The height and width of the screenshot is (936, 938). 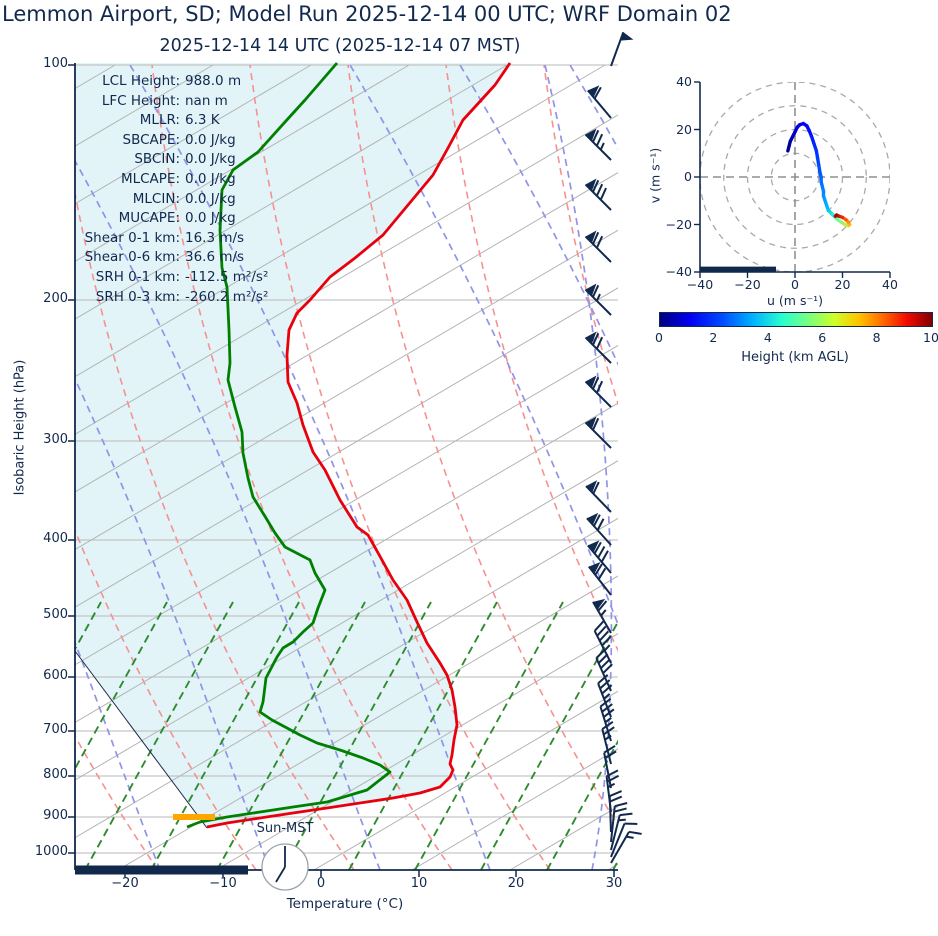 I want to click on hodograph-x-tick: −40, so click(x=700, y=284).